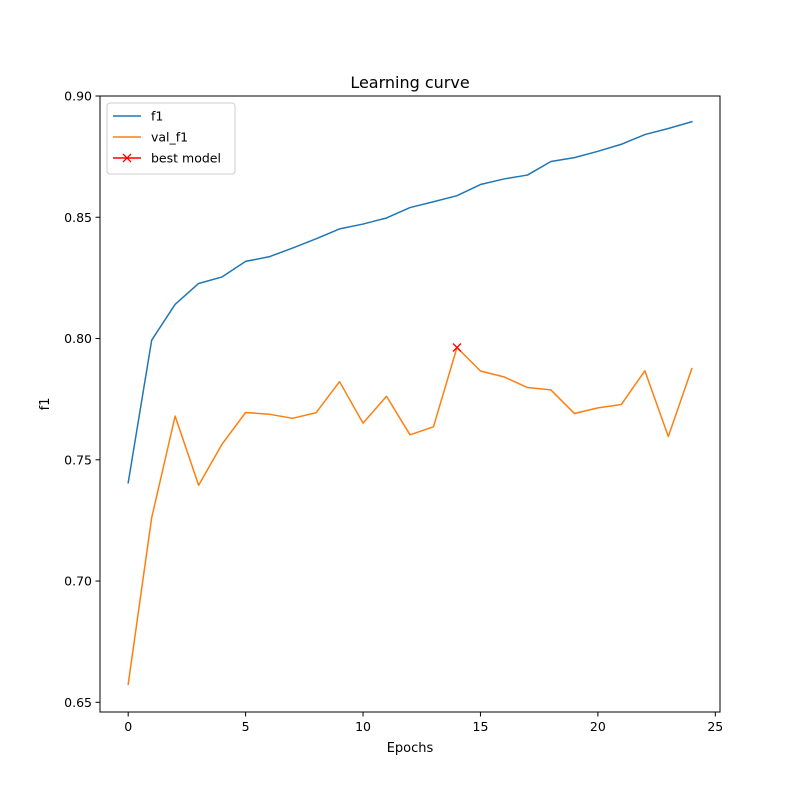 The image size is (800, 800). I want to click on y-tick-label: 0.75, so click(78, 459).